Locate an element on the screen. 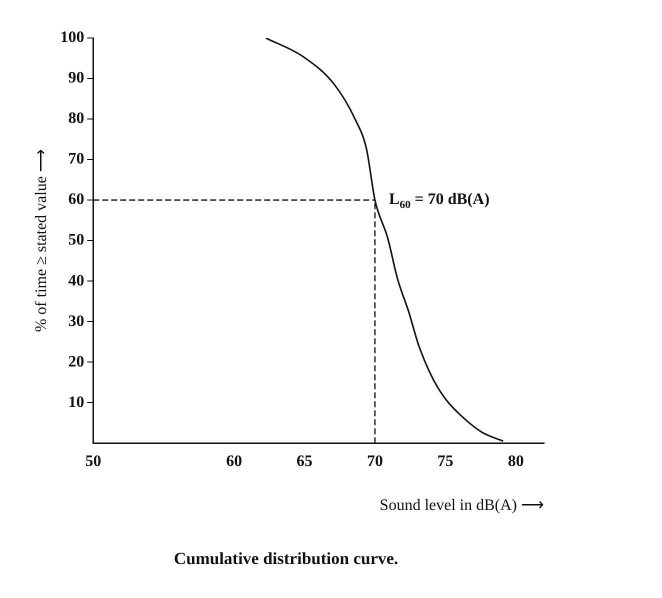 Image resolution: width=662 pixels, height=598 pixels. y-tick-label: 20 is located at coordinates (76, 361).